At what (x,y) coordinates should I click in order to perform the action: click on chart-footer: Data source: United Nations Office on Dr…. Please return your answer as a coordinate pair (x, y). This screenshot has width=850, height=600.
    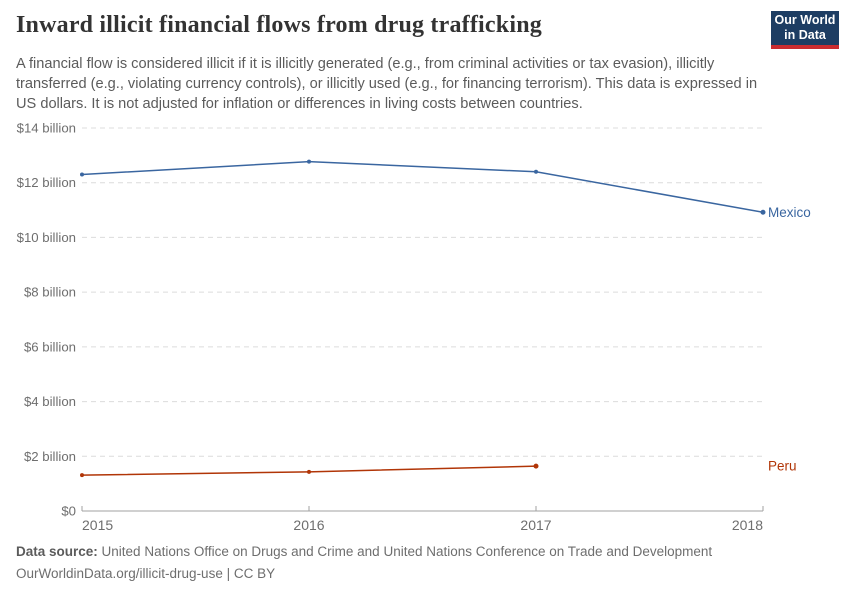
    Looking at the image, I should click on (364, 563).